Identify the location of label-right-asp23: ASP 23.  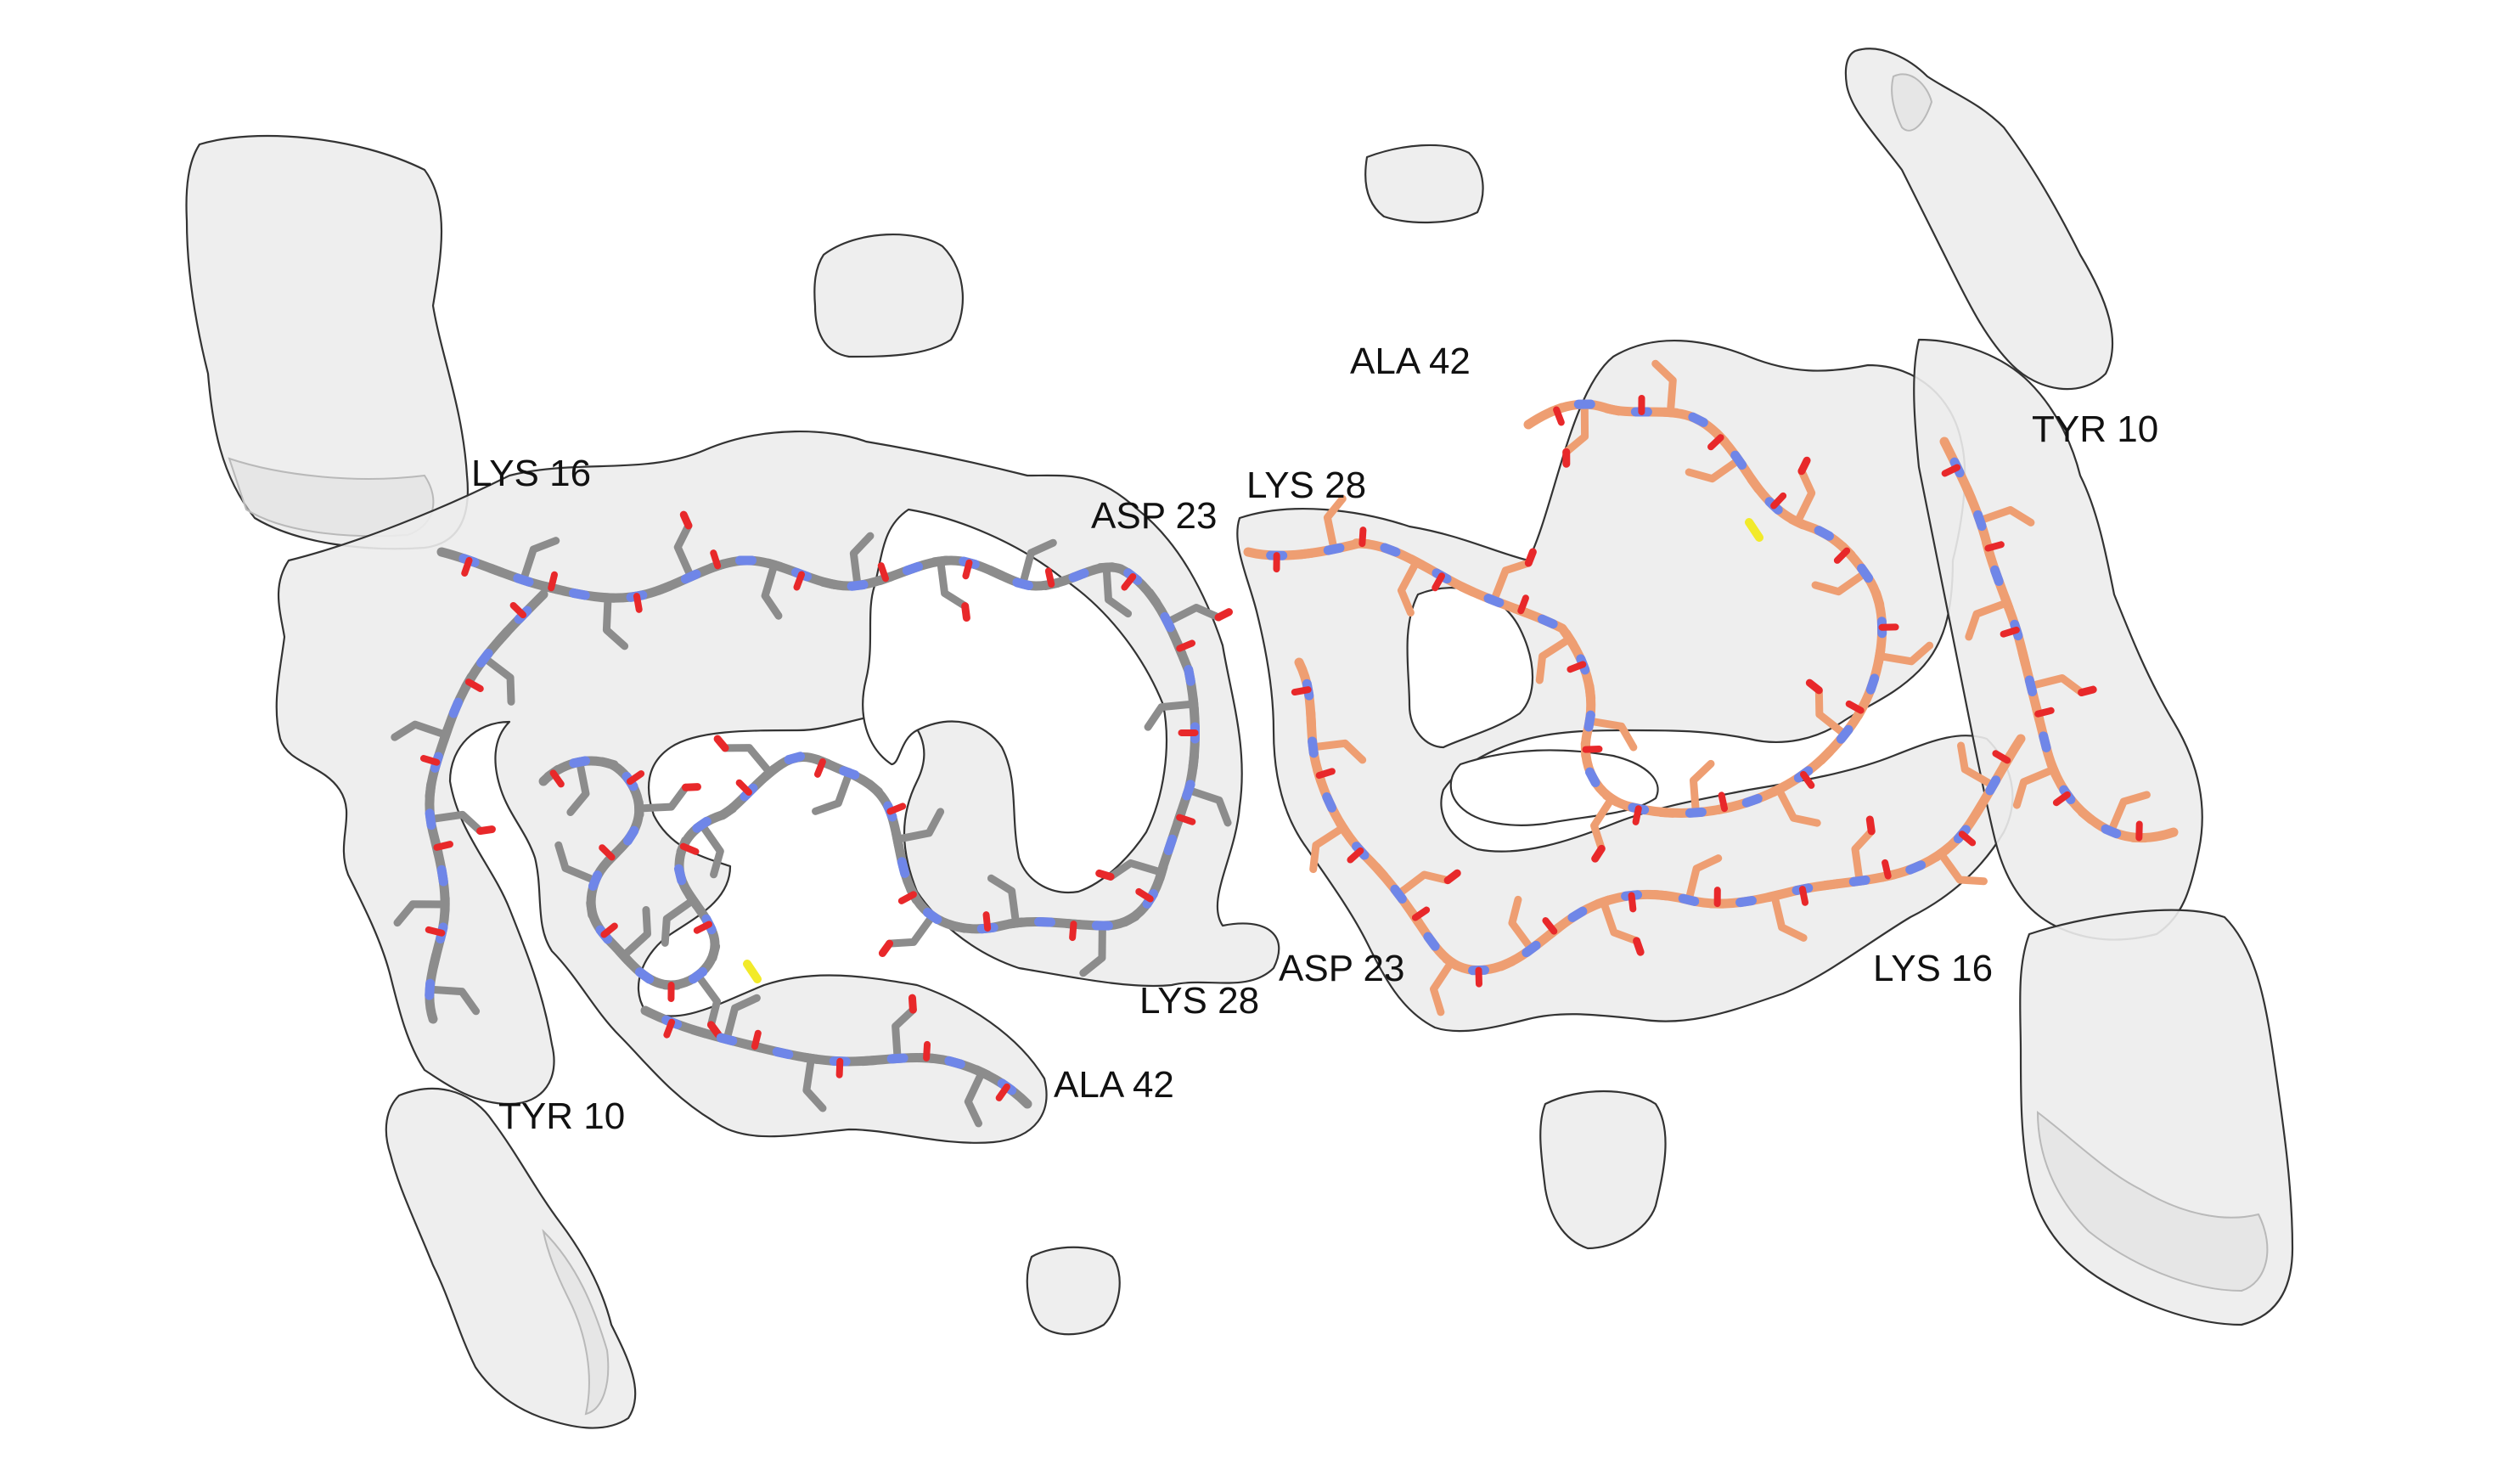
(1341, 968).